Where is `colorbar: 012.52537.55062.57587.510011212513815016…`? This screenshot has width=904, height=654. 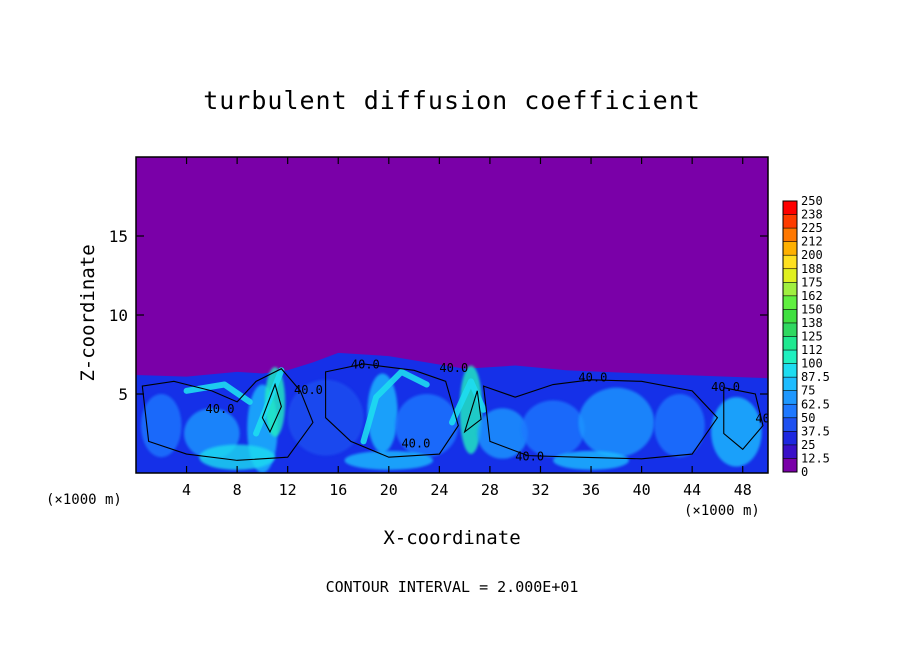
colorbar: 012.52537.55062.57587.510011212513815016… is located at coordinates (806, 336).